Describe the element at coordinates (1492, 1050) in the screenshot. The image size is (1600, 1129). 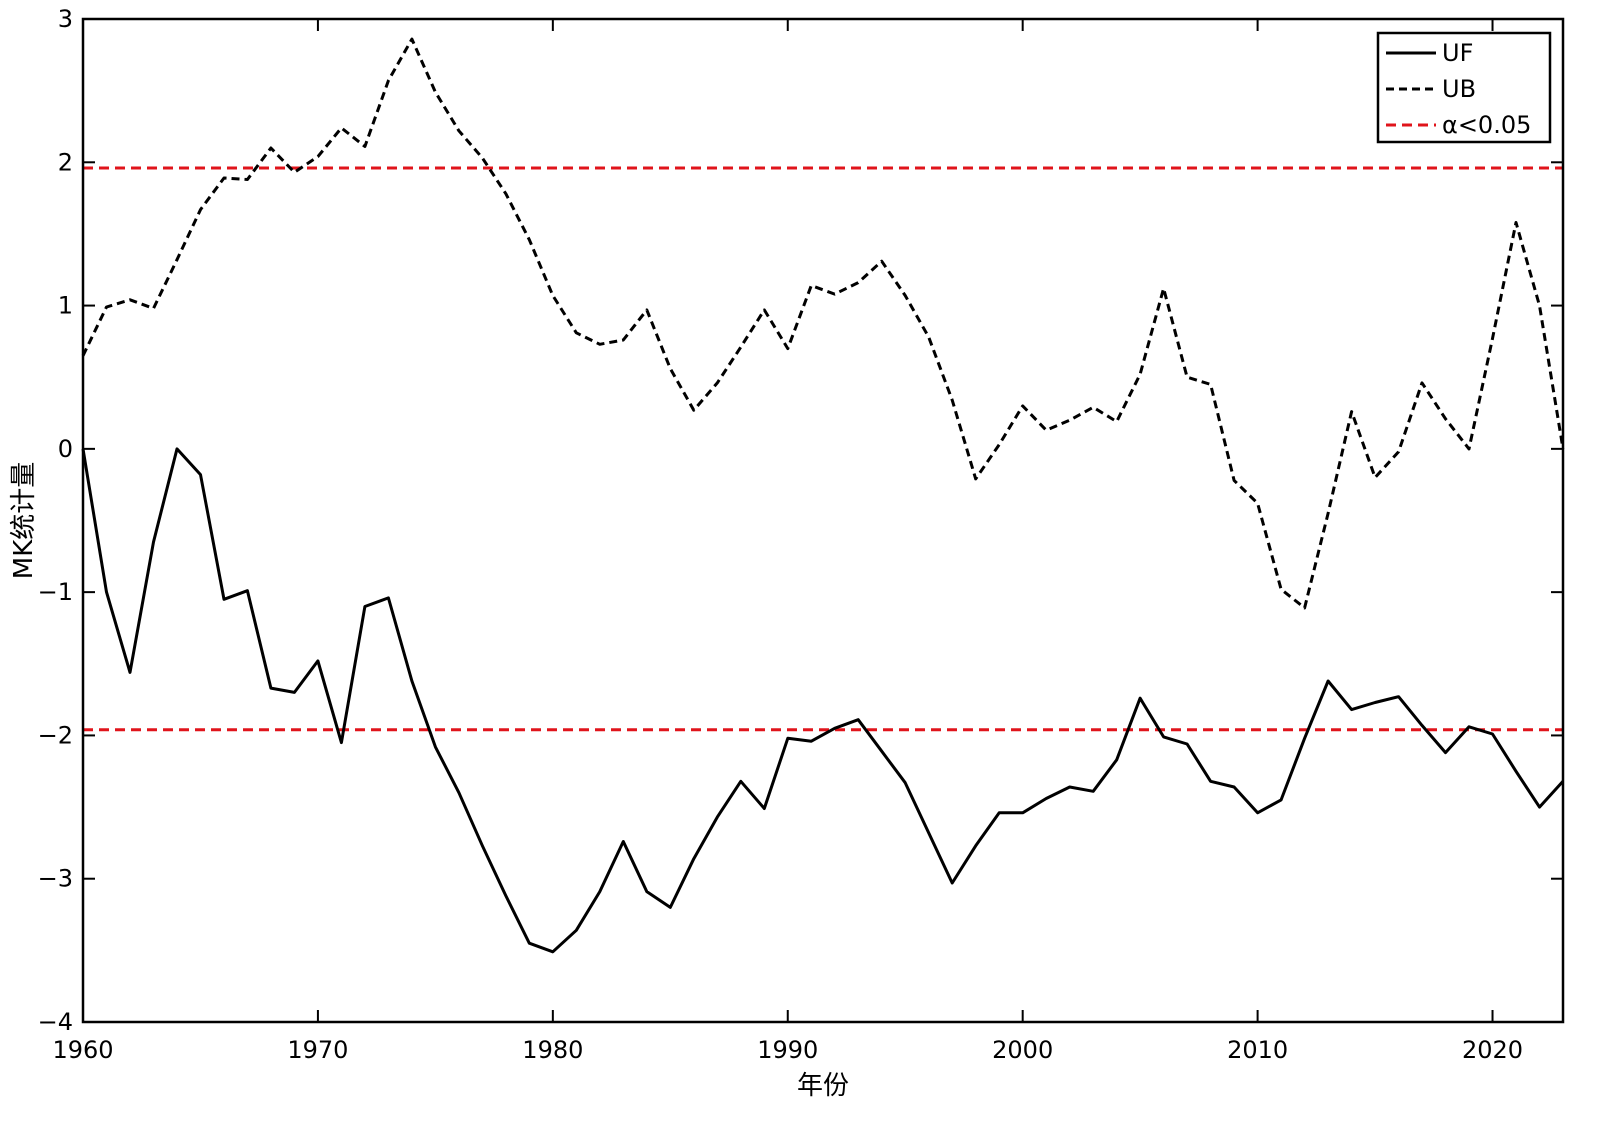
I see `x-tick-label: 2020` at that location.